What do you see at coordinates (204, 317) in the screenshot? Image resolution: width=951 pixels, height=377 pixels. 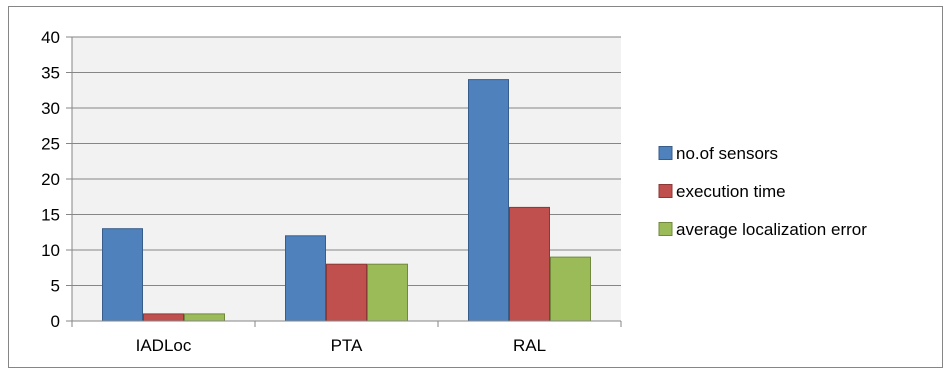 I see `bar-average-localization-error-iadloc` at bounding box center [204, 317].